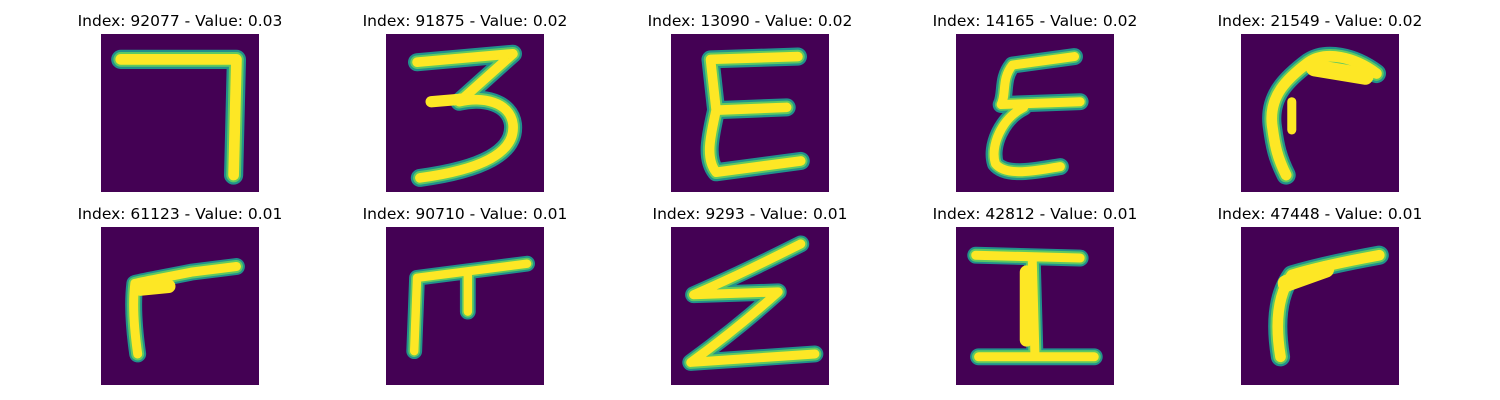 This screenshot has height=400, width=1500. Describe the element at coordinates (465, 113) in the screenshot. I see `glyph-three` at that location.